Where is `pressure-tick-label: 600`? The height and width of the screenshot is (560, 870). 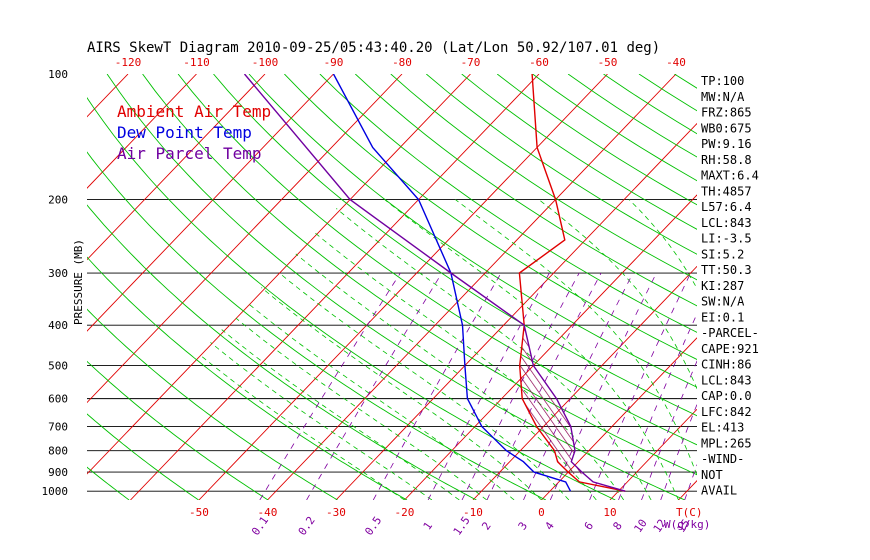
pressure-tick-label: 600 is located at coordinates (58, 399).